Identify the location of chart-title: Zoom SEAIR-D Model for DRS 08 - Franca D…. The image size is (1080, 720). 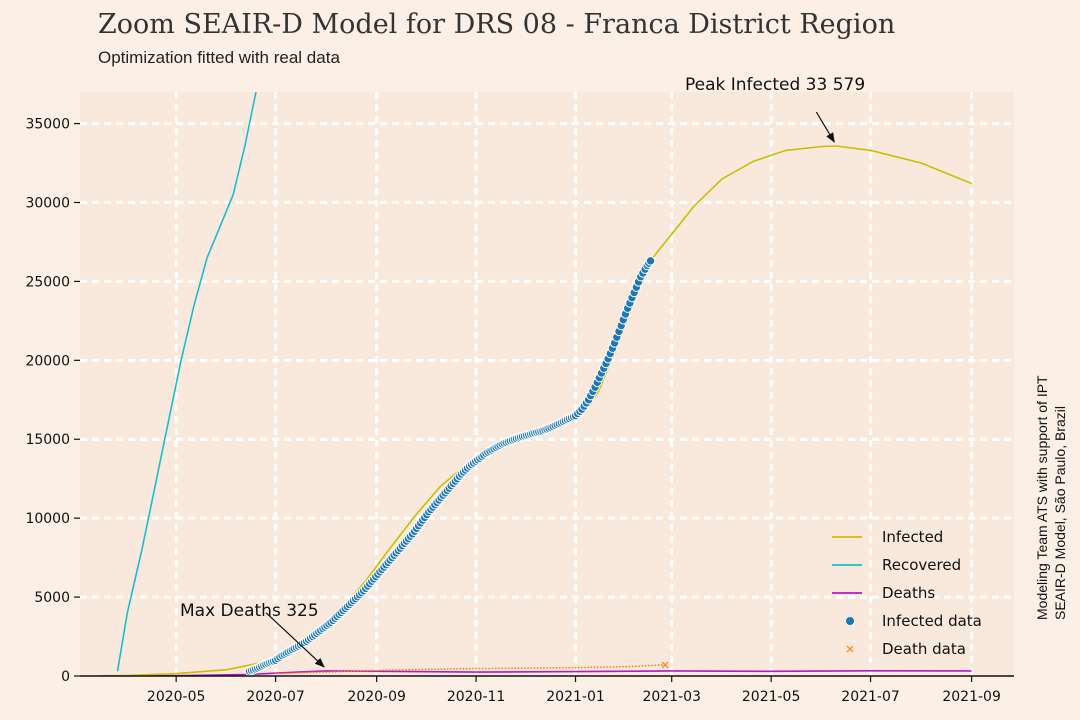
(496, 24).